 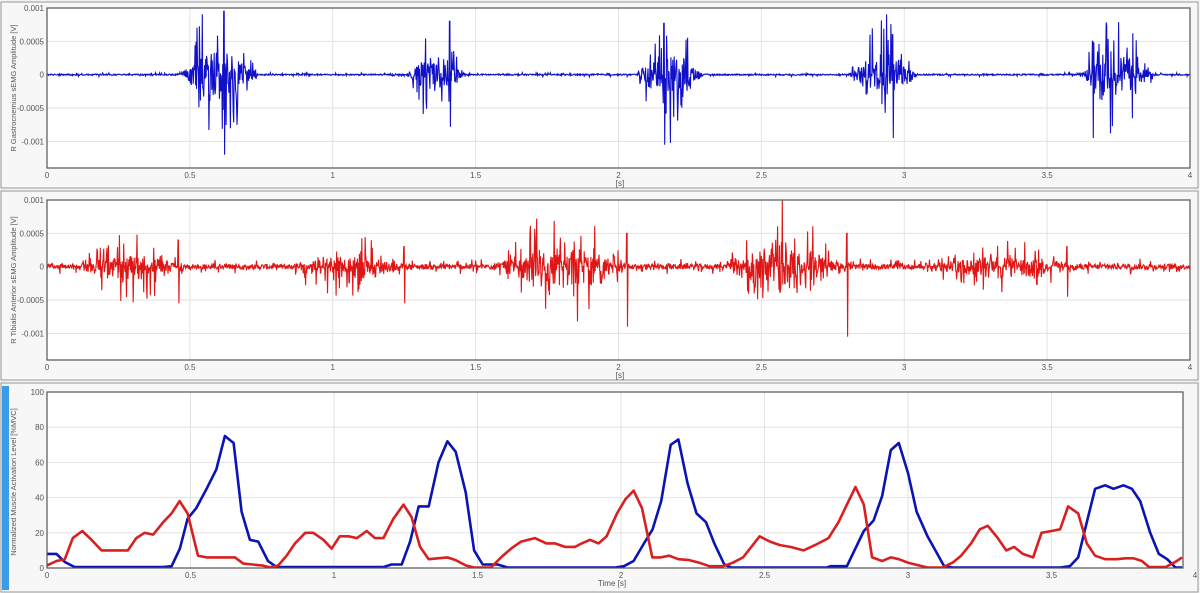 I want to click on y-tick-label: 20, so click(x=39, y=533).